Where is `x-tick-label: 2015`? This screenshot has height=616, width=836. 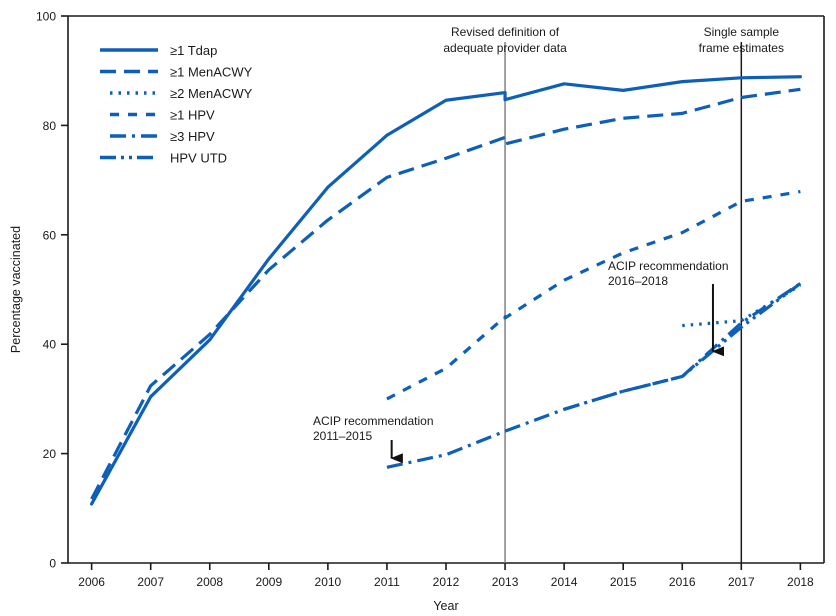 x-tick-label: 2015 is located at coordinates (623, 582).